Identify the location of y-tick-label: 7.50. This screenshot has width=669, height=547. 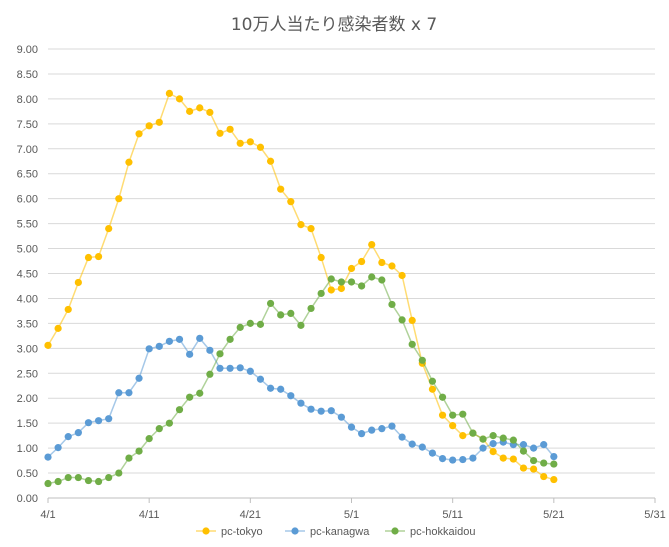
(27, 125).